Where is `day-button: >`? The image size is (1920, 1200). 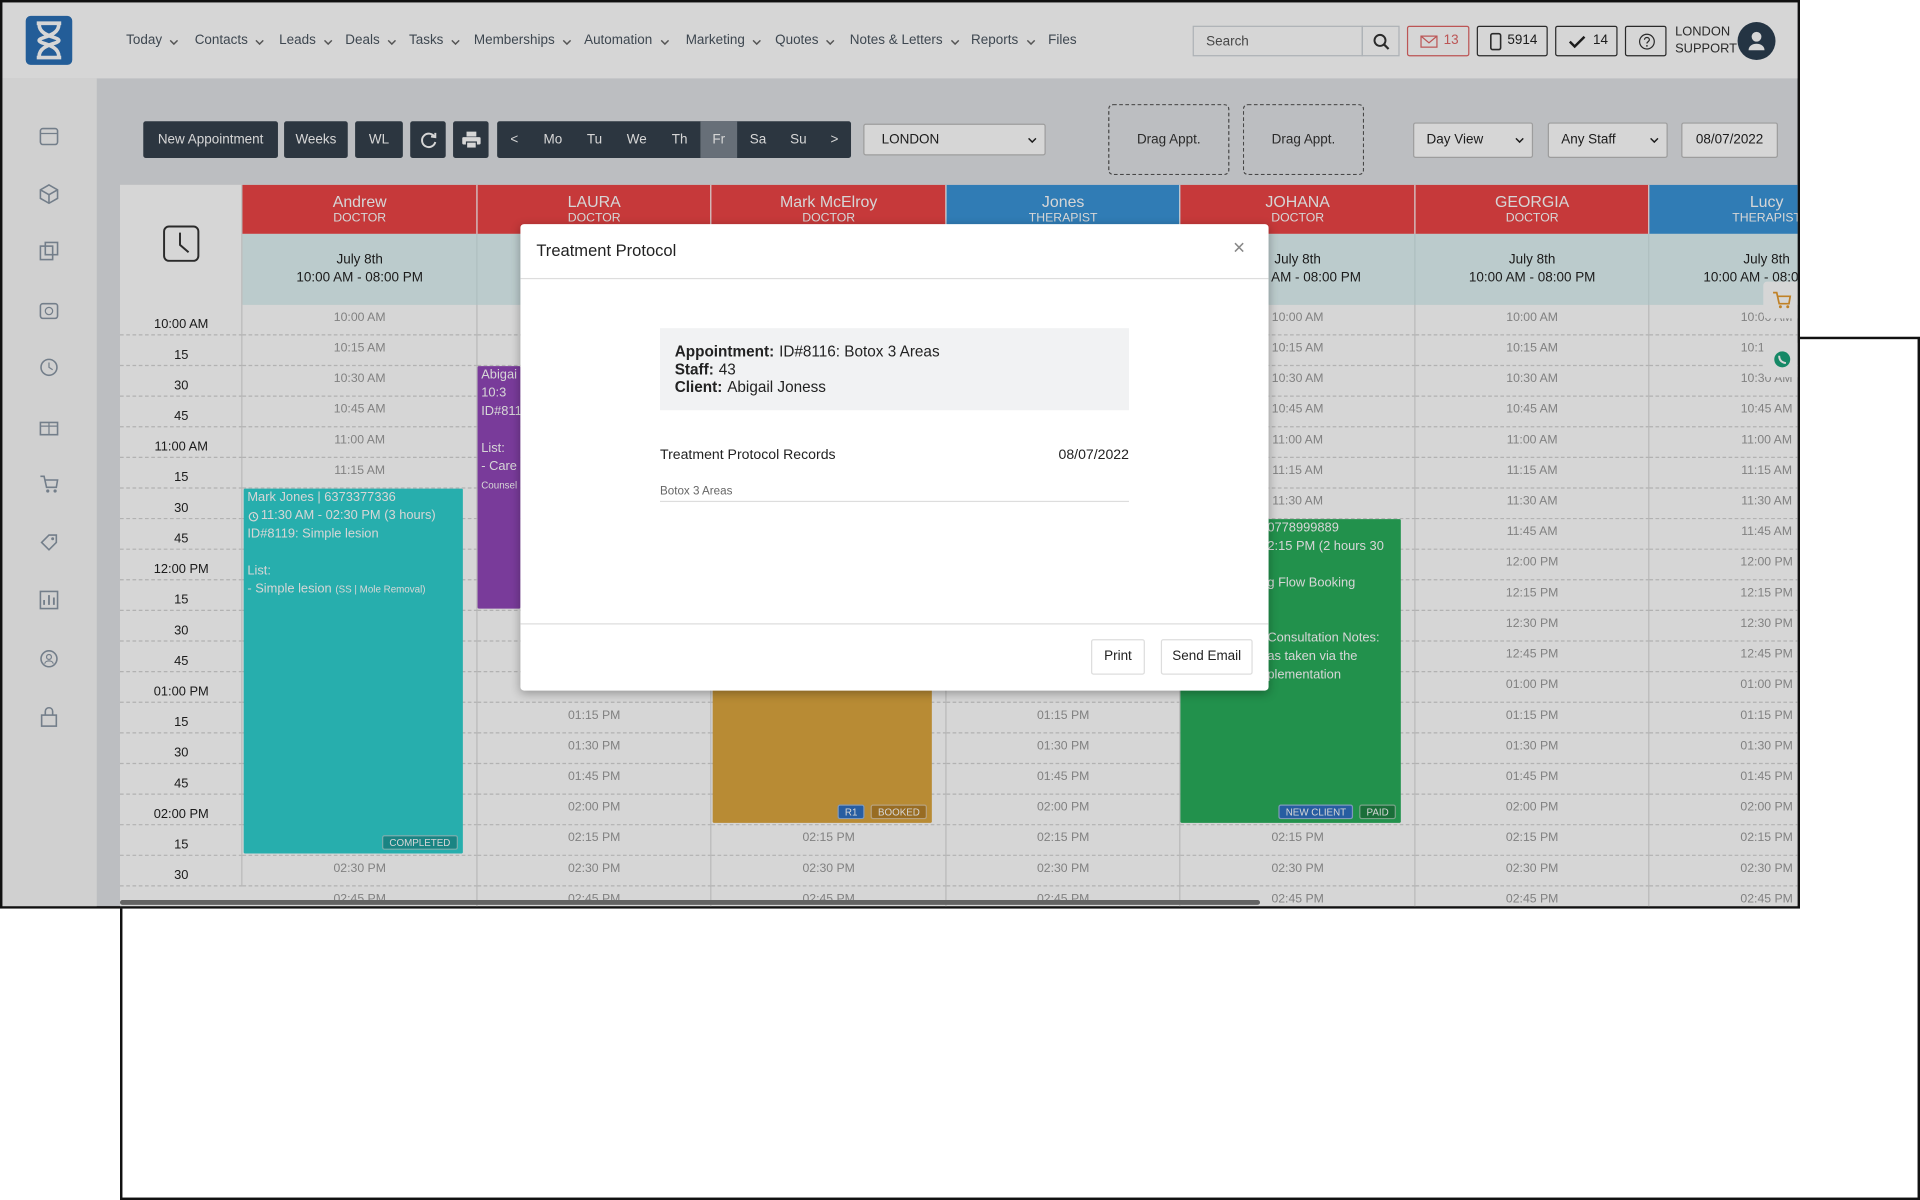
day-button: > is located at coordinates (834, 139).